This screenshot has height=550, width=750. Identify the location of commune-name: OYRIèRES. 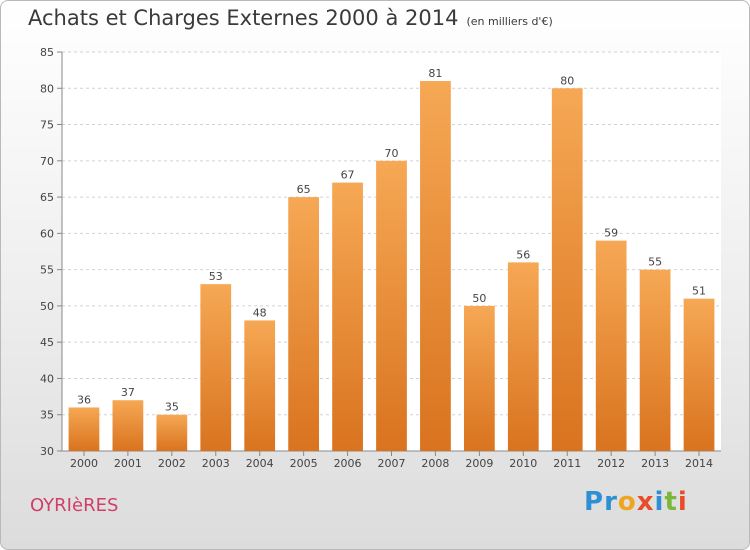
(74, 505).